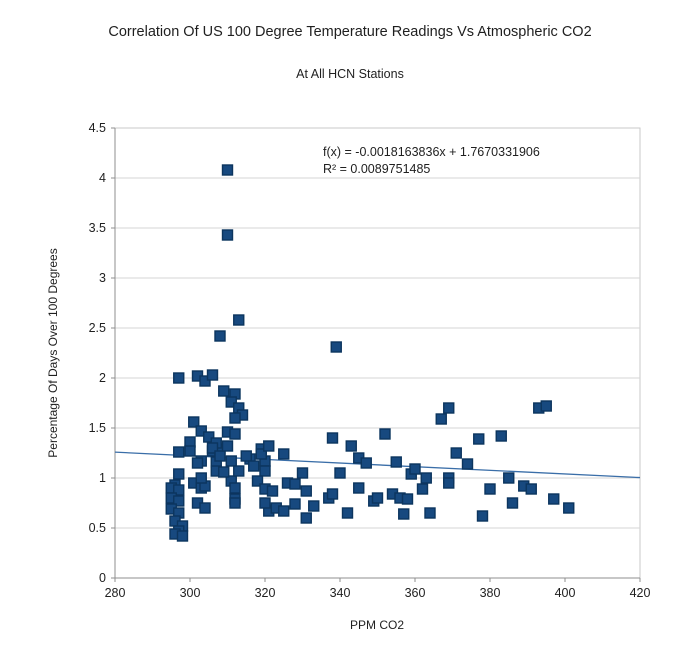 The width and height of the screenshot is (700, 648). What do you see at coordinates (377, 625) in the screenshot?
I see `x-axis-title: PPM CO2` at bounding box center [377, 625].